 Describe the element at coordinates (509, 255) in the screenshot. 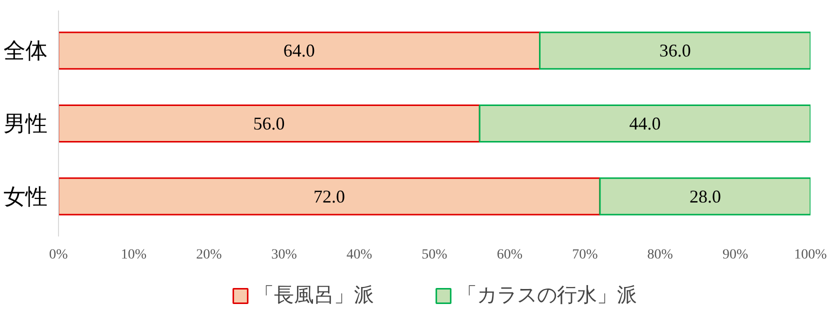

I see `x-tick-label: 60%` at that location.